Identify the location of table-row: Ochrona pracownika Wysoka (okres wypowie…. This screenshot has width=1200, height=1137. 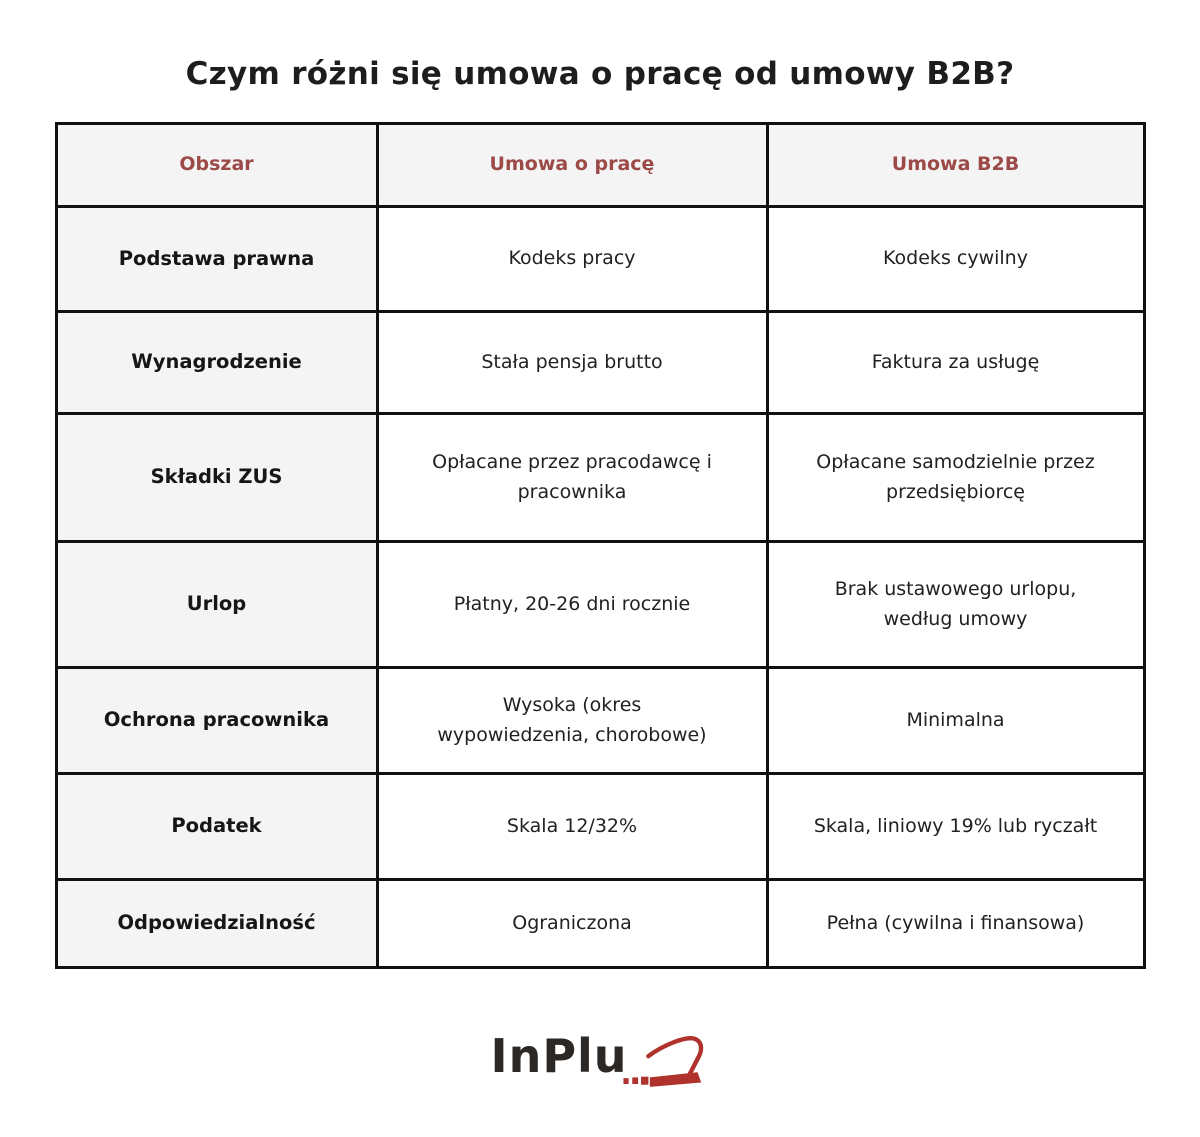
(600, 720).